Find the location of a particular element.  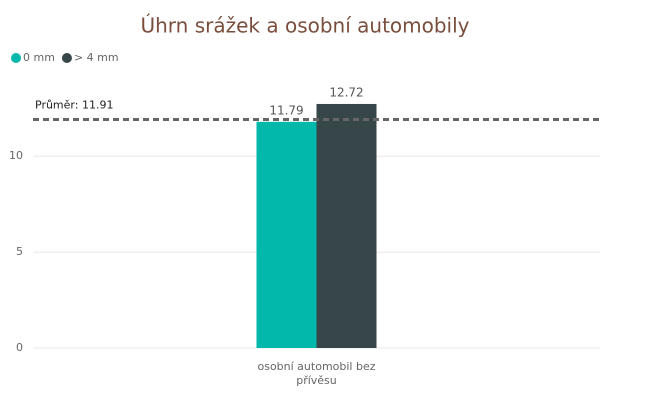

y-tick-label: 0 is located at coordinates (19, 347).